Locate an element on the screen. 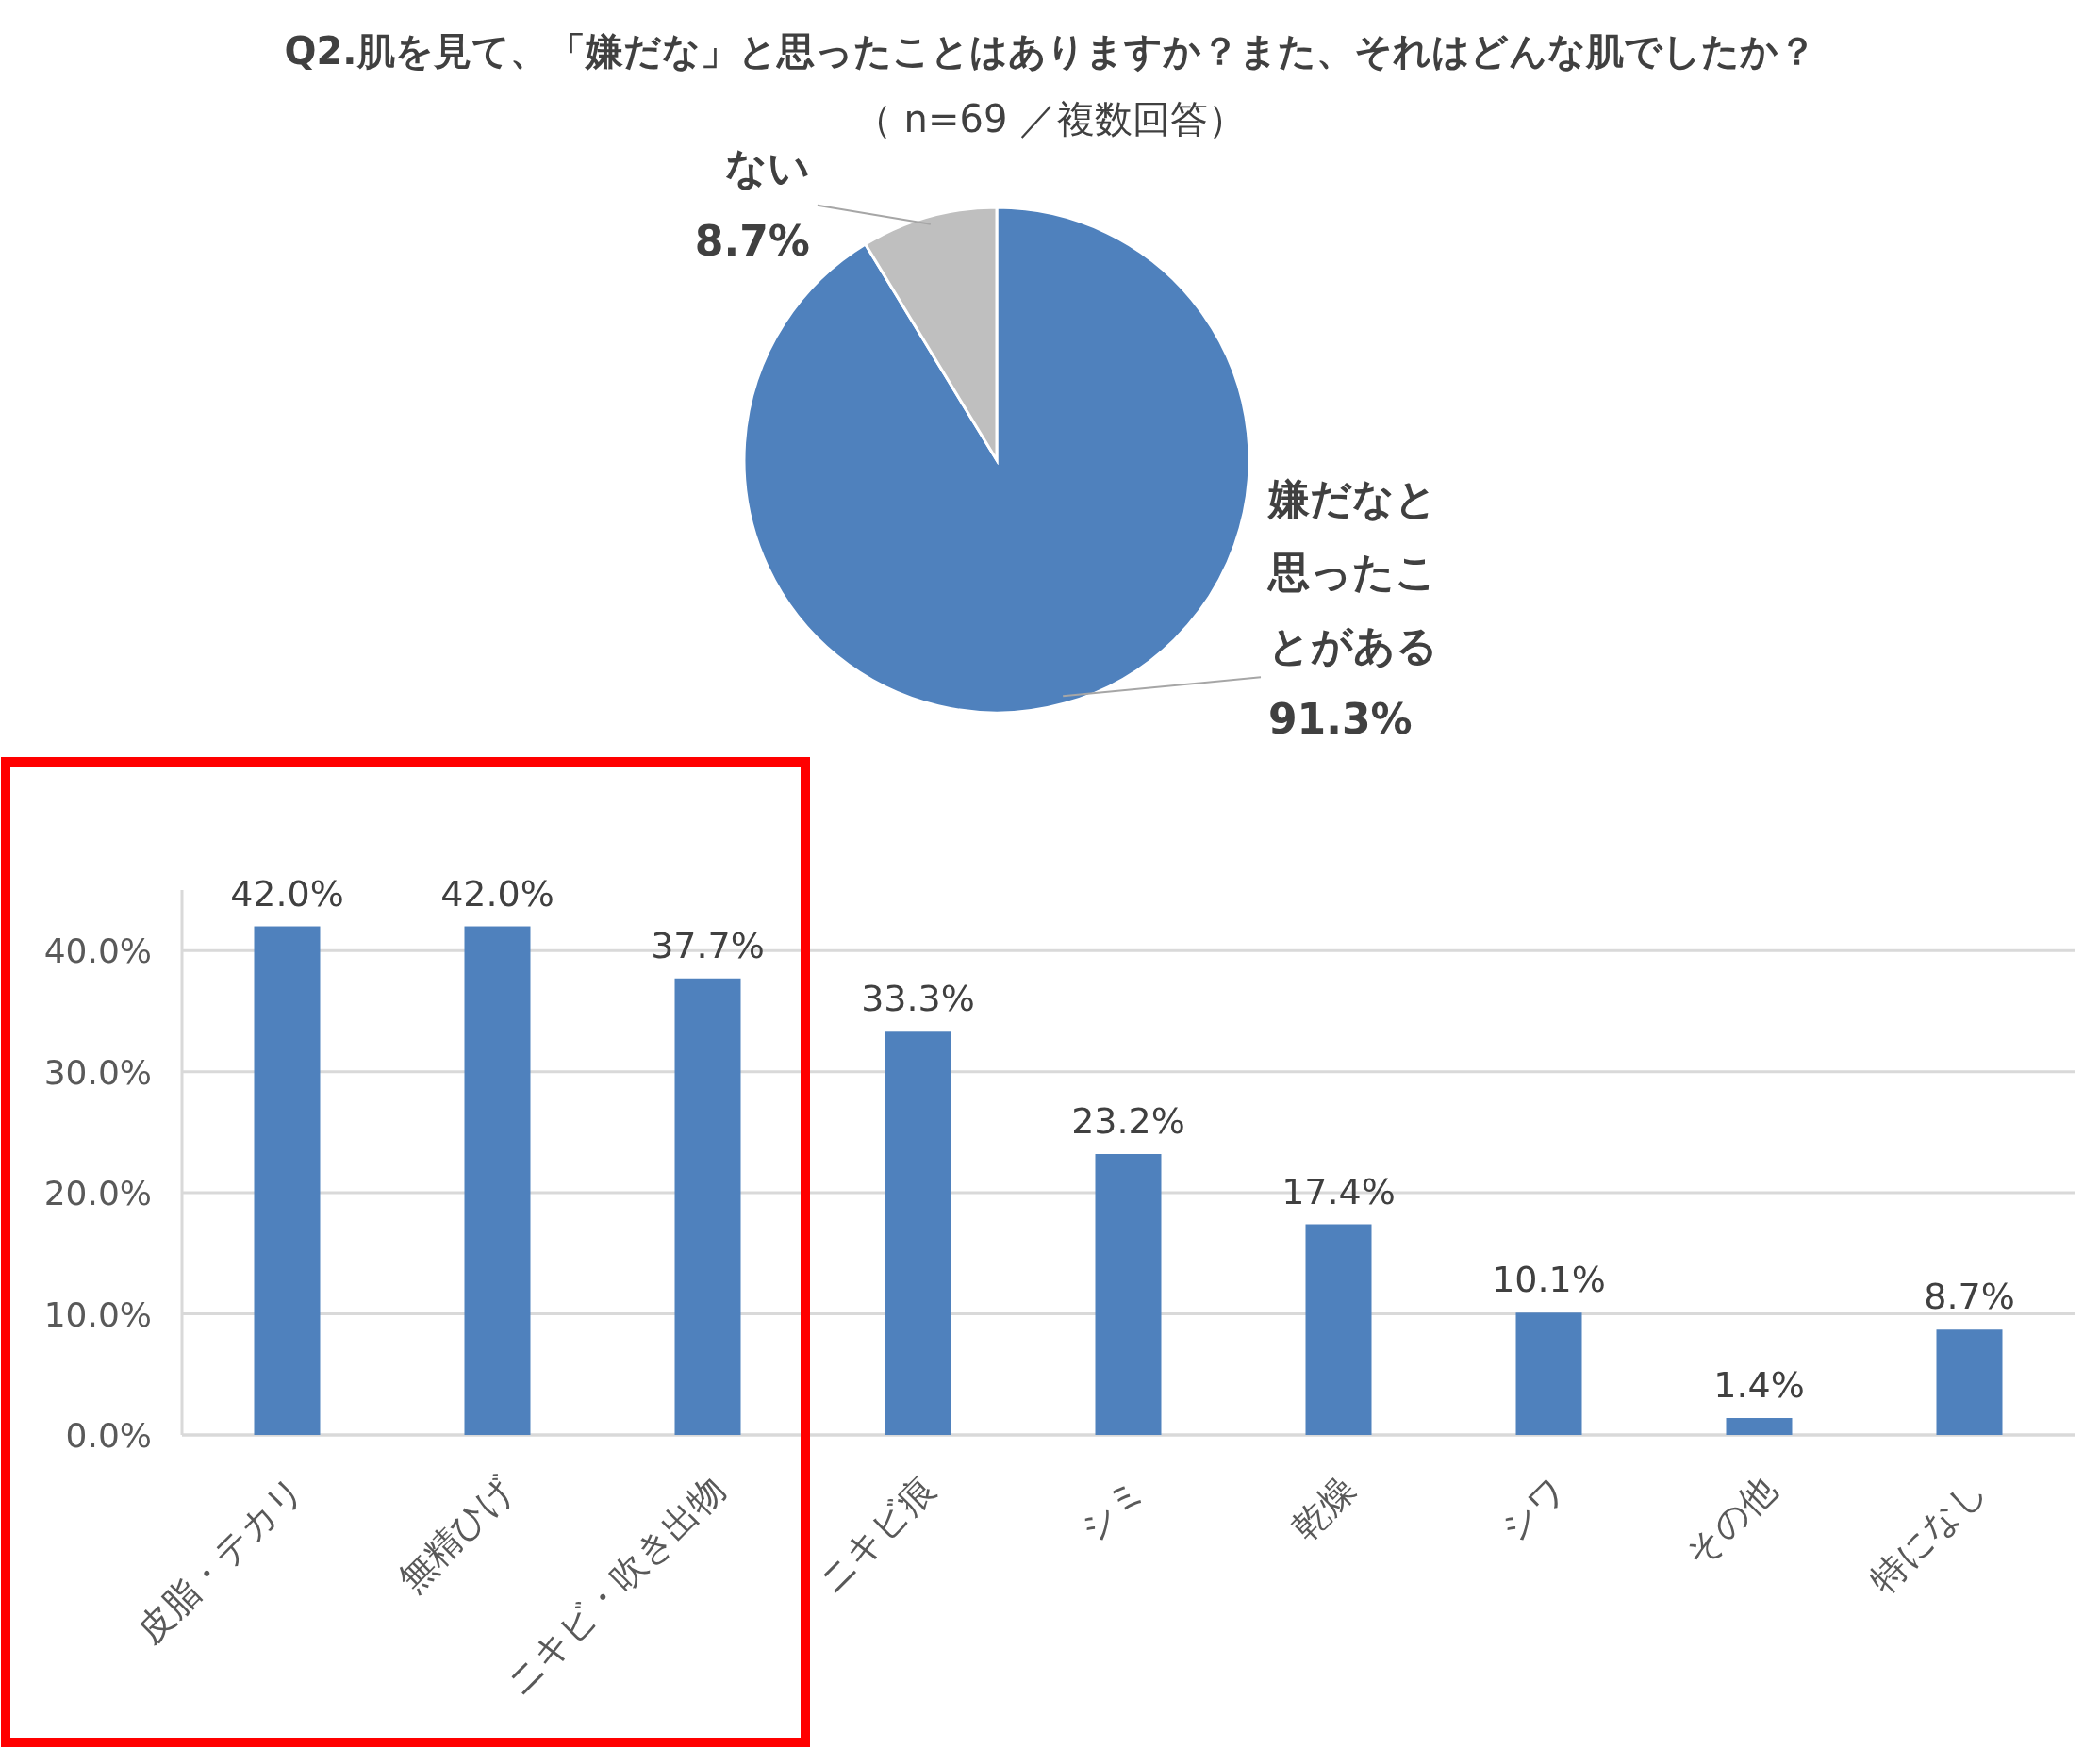 The width and height of the screenshot is (2100, 1748). x-tick-label: シミ is located at coordinates (1112, 1509).